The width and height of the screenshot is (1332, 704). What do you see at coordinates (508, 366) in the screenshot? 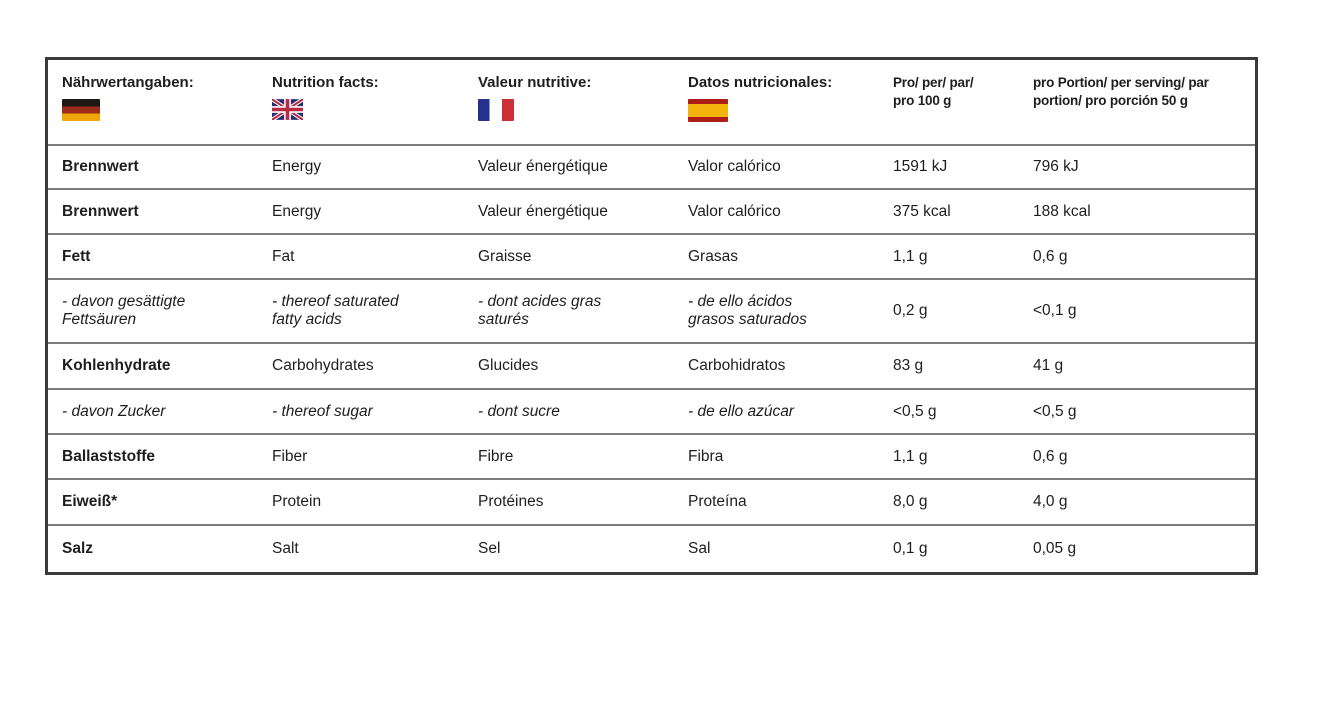
I see `row-label-fr: Glucides` at bounding box center [508, 366].